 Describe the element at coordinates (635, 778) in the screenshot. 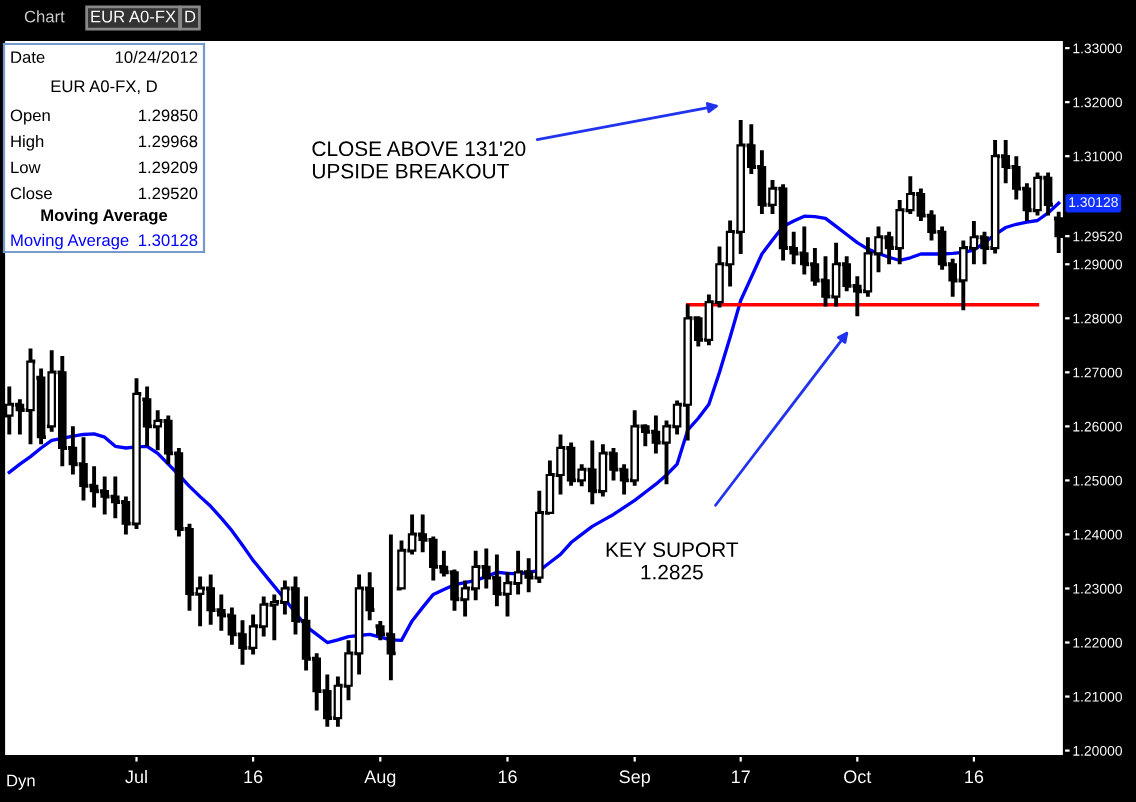

I see `x-tick-label: Sep` at that location.